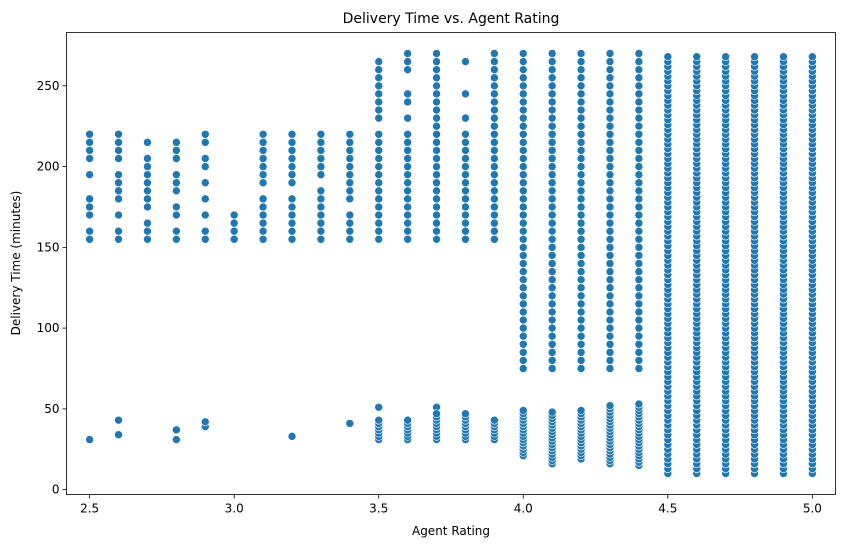 The height and width of the screenshot is (547, 850). What do you see at coordinates (451, 505) in the screenshot?
I see `x-axis-ticks: 2.5 3.0 3.5 4.0 4.5 5.0` at bounding box center [451, 505].